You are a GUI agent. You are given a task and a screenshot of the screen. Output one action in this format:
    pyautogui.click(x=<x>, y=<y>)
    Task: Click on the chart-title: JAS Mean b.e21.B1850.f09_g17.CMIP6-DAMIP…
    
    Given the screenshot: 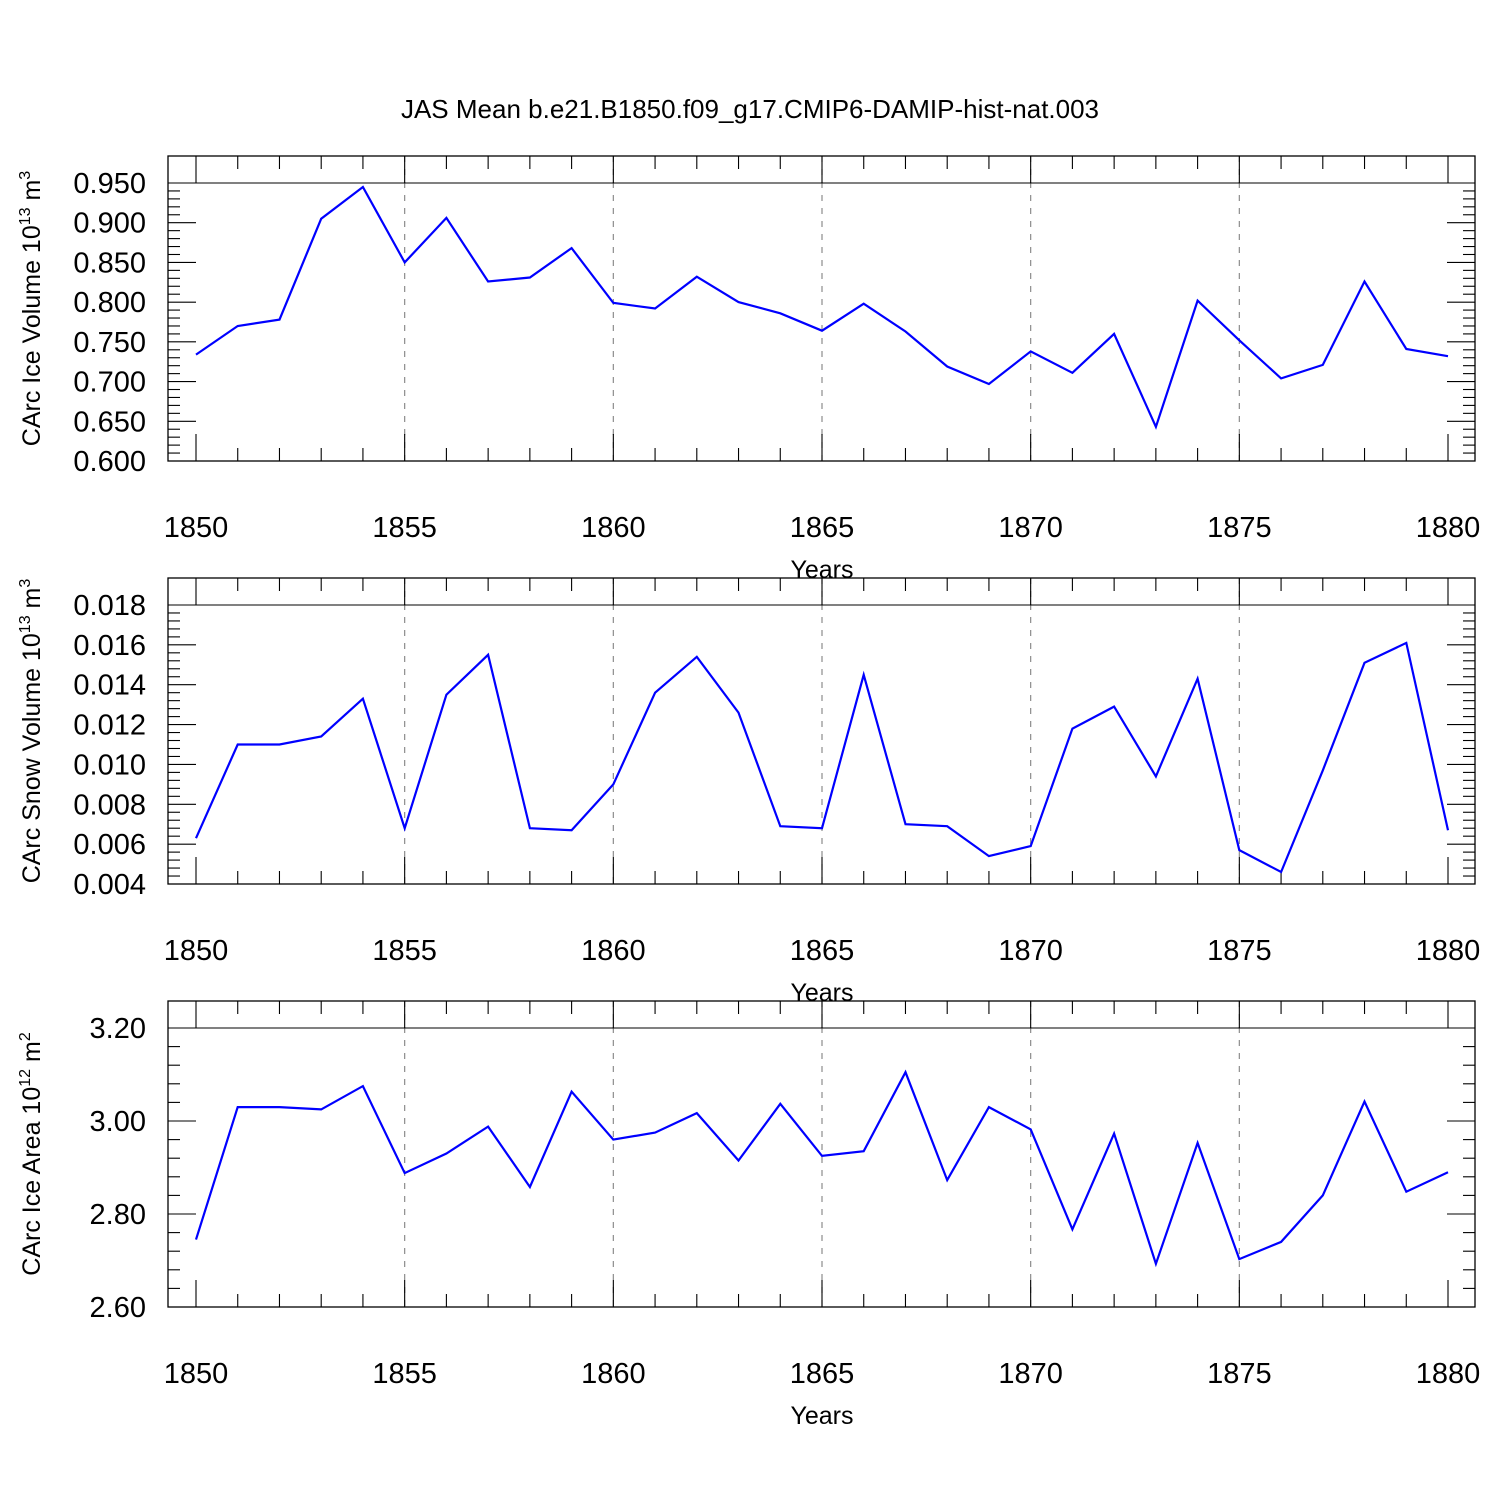 What is the action you would take?
    pyautogui.click(x=750, y=109)
    